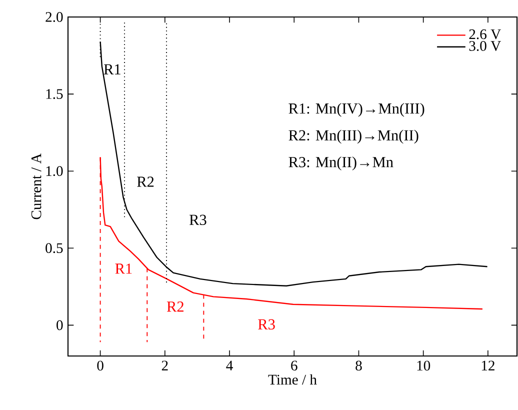 Image resolution: width=518 pixels, height=410 pixels. What do you see at coordinates (485, 46) in the screenshot?
I see `legend-label: 3.0 V` at bounding box center [485, 46].